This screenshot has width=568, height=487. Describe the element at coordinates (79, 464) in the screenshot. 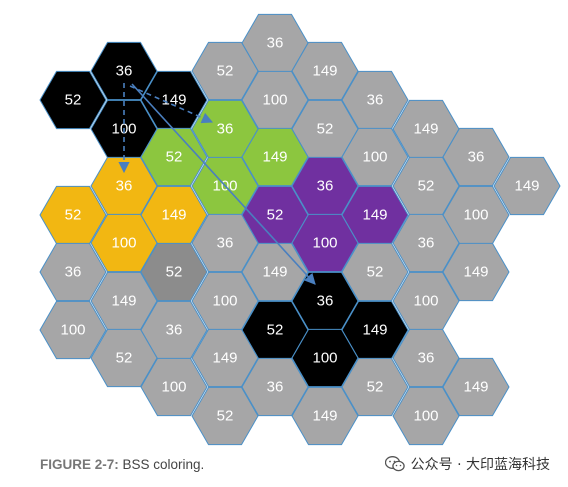

I see `figure-label: FIGURE 2-7:` at that location.